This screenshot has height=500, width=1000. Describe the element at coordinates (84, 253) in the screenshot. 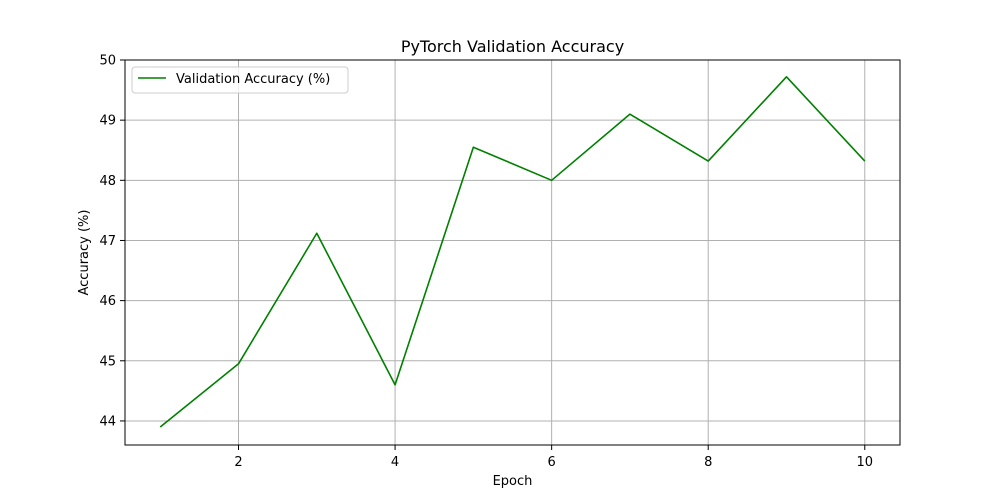

I see `y-axis-label: Accuracy (%)` at that location.